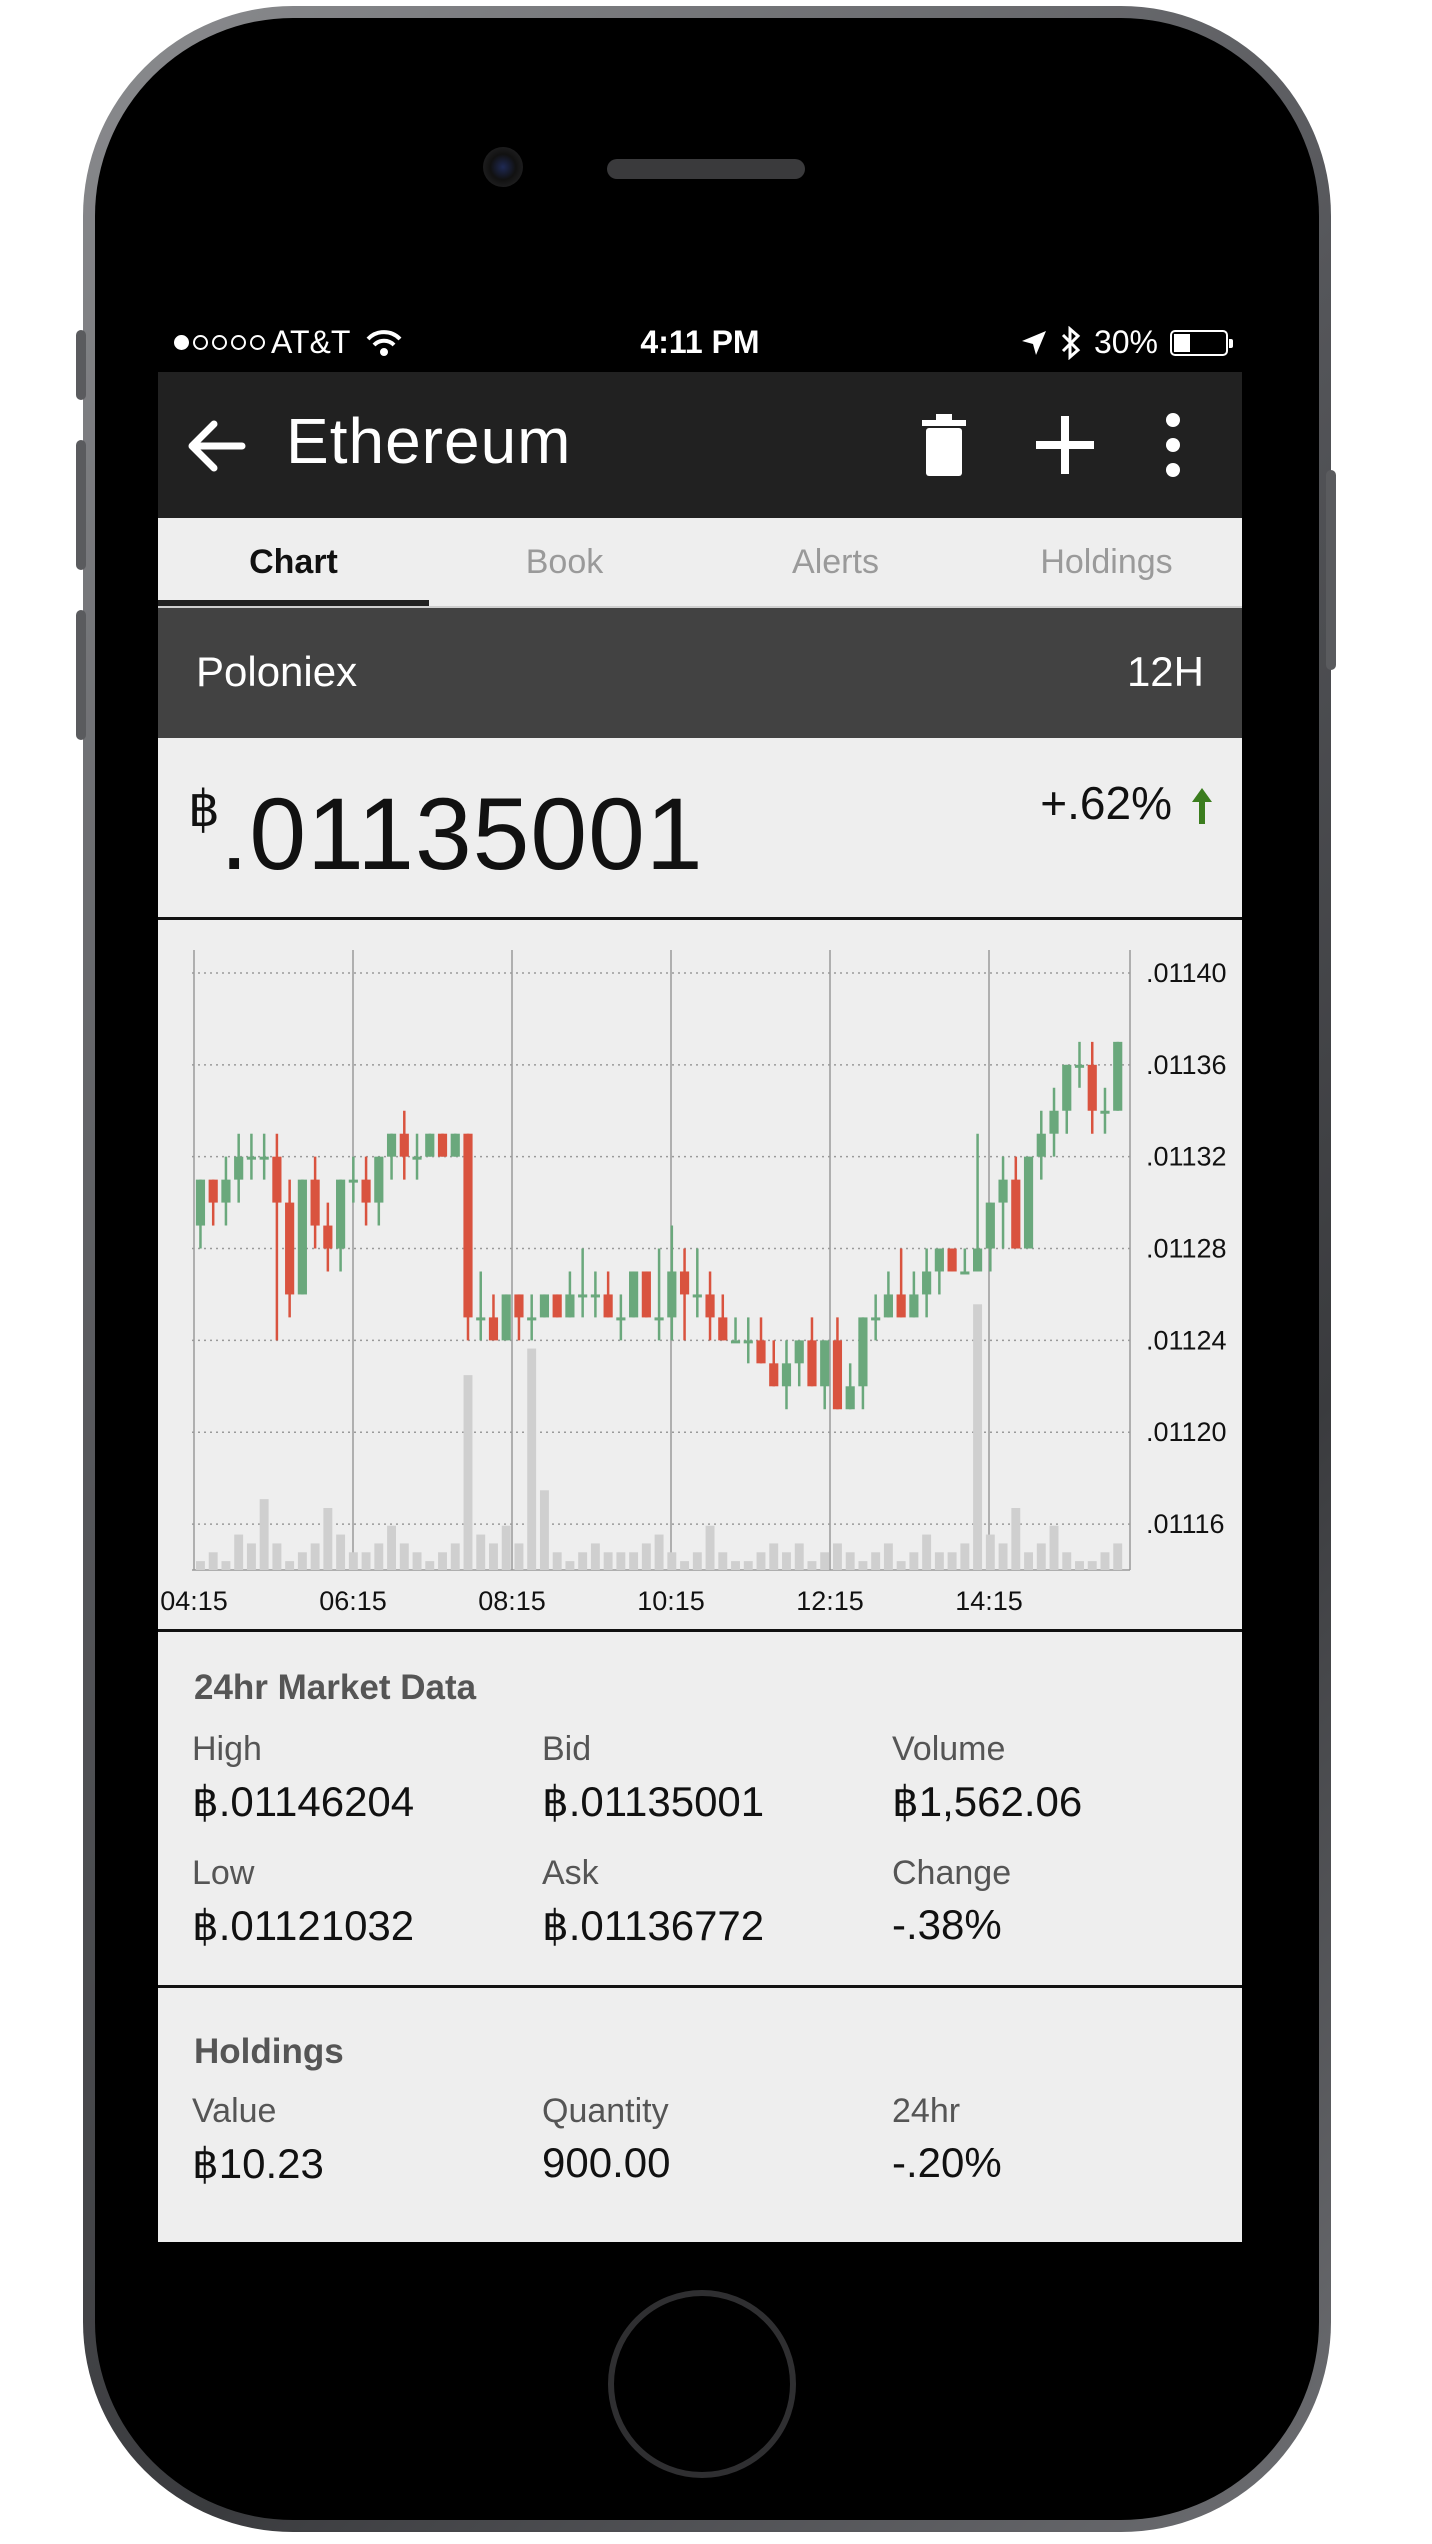 The height and width of the screenshot is (2544, 1432). Describe the element at coordinates (830, 1601) in the screenshot. I see `x-tick-label: 12:15` at that location.